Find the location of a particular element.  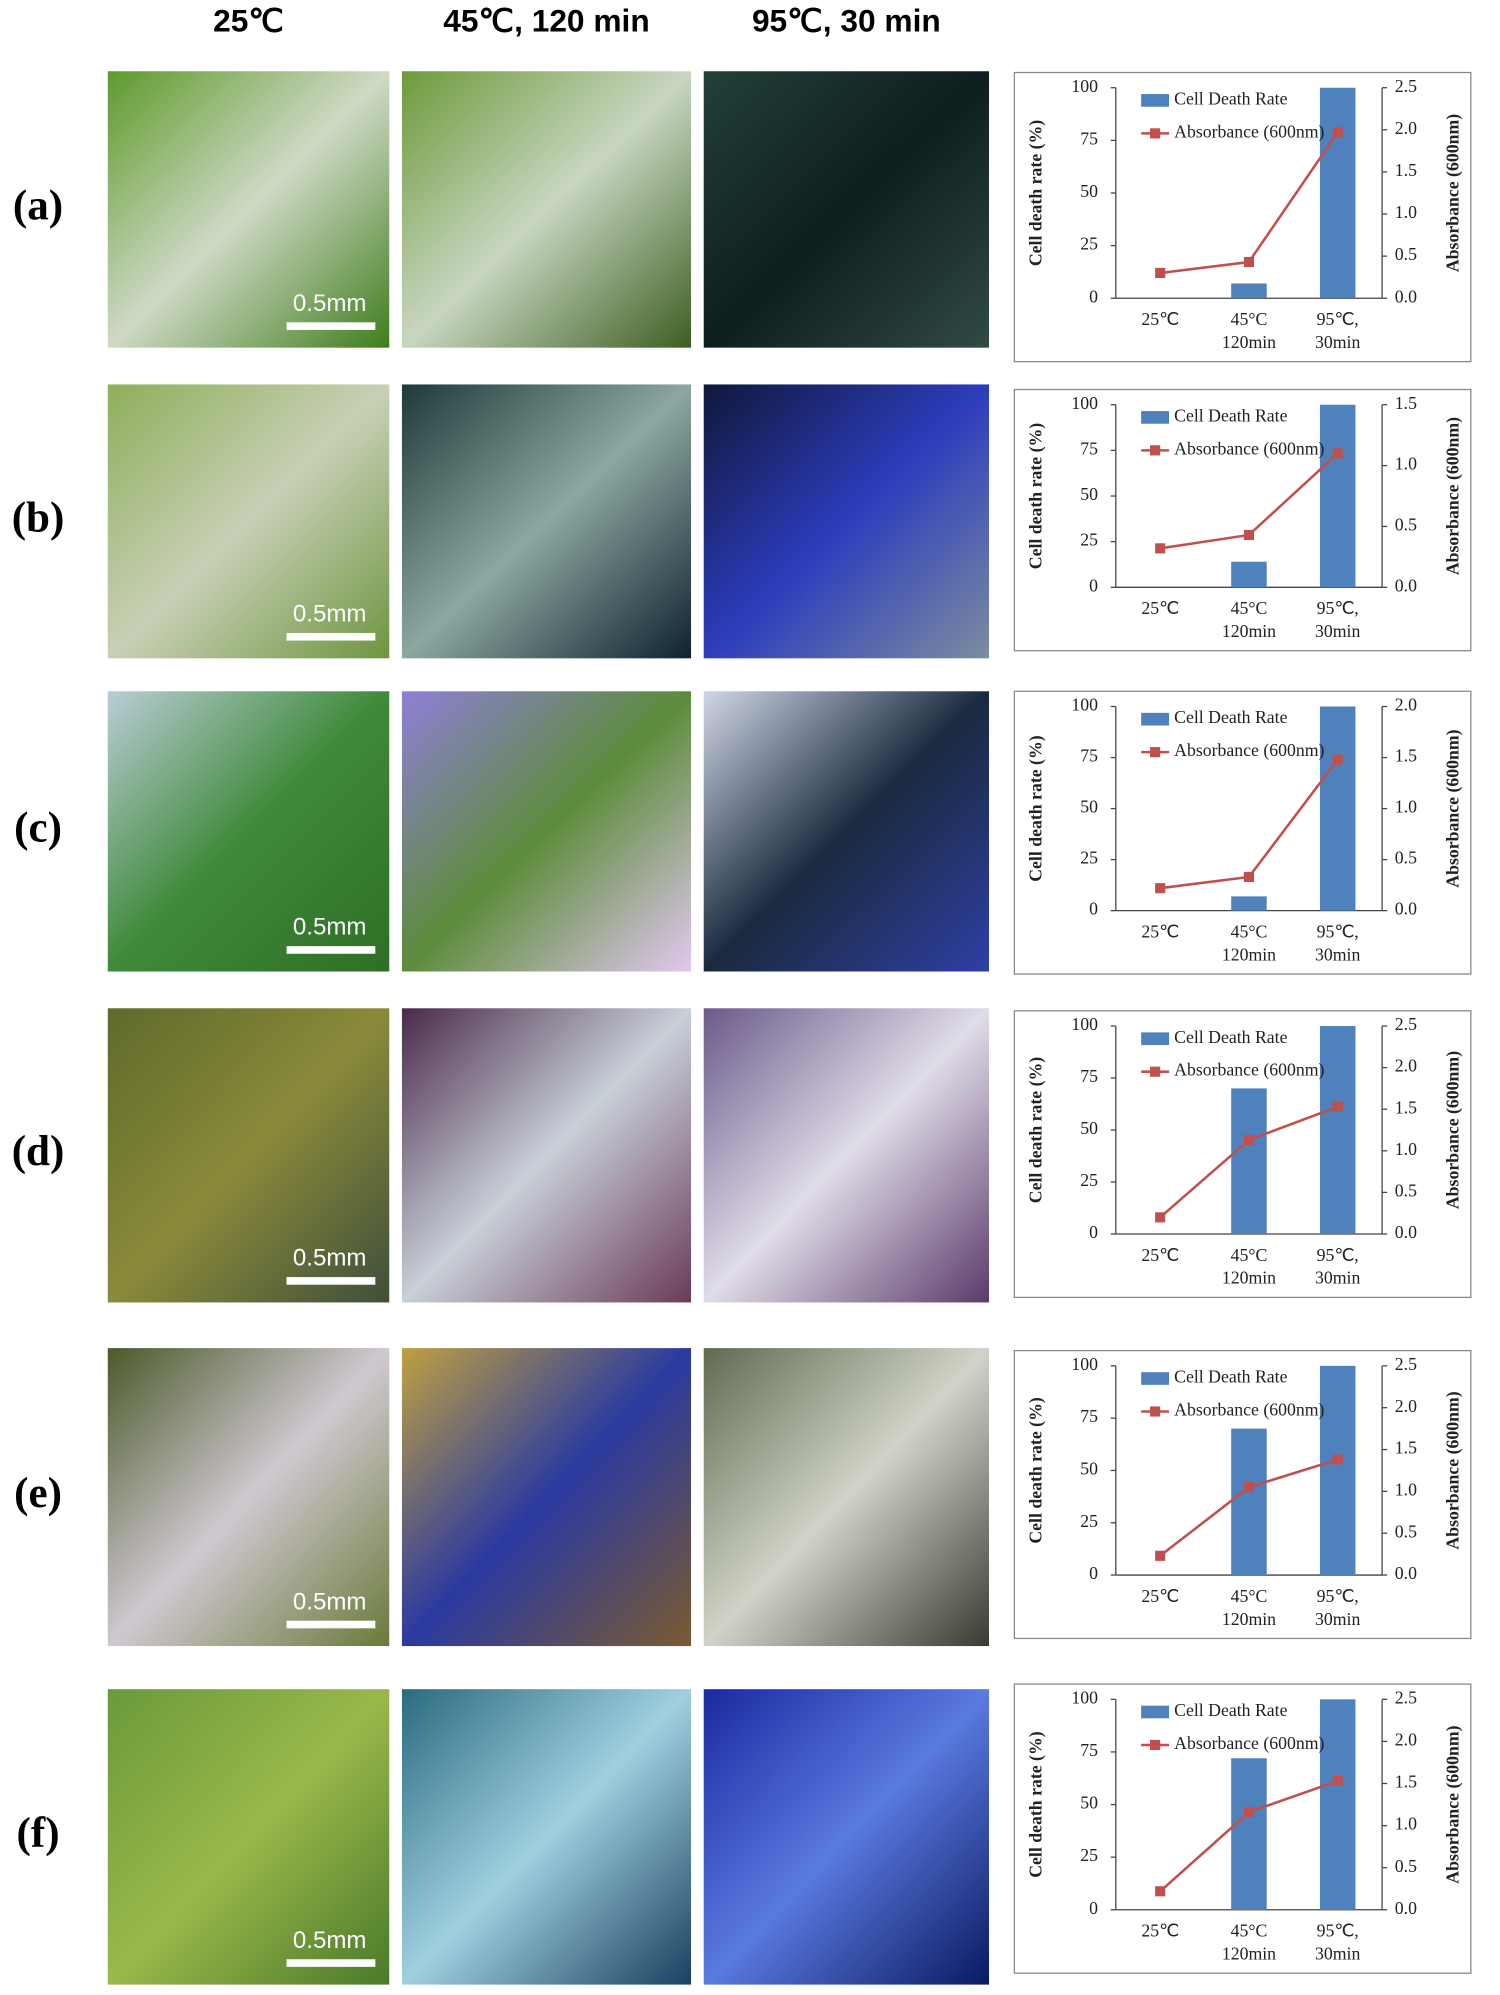

x-tick-label: 25℃ is located at coordinates (1160, 319).